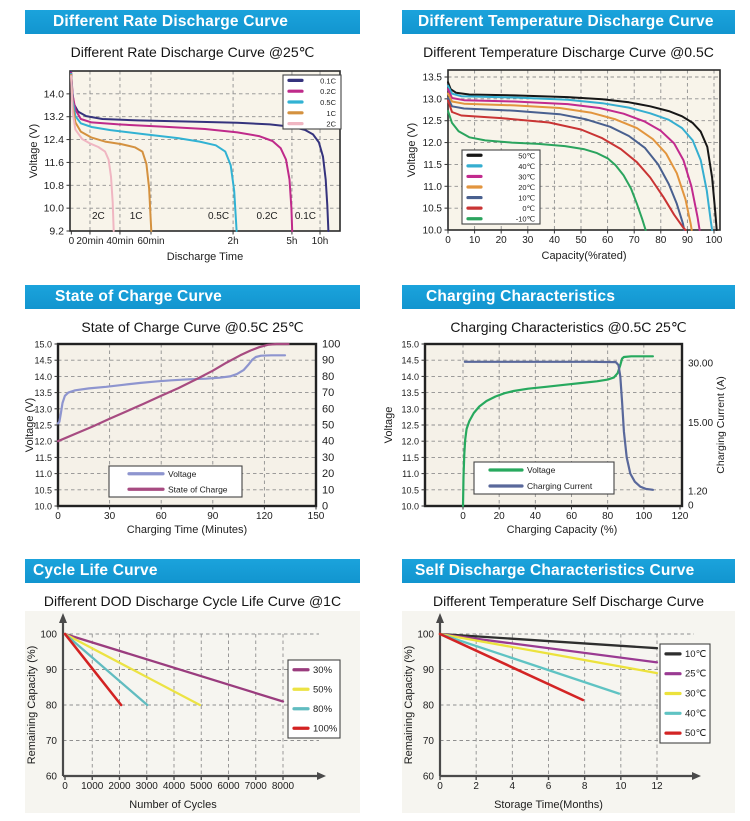 The height and width of the screenshot is (821, 750). Describe the element at coordinates (328, 458) in the screenshot. I see `svg-text: 30` at that location.